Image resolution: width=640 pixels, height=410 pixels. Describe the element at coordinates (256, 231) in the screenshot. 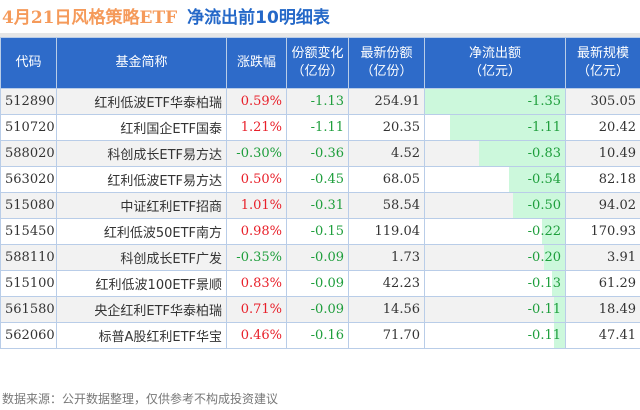

I see `cell-change: 0.98%` at that location.